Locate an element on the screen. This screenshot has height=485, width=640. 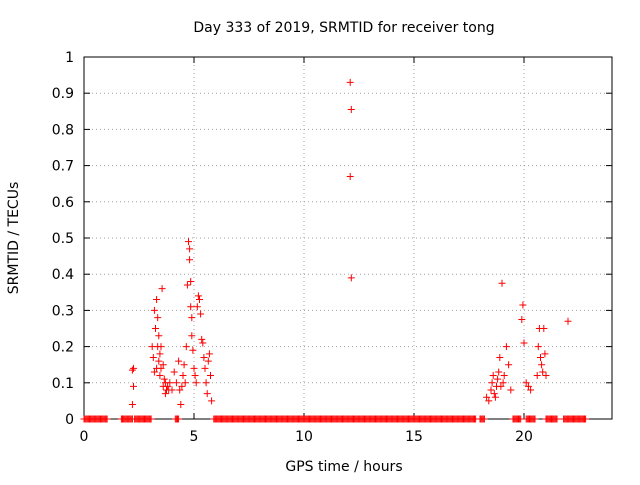
x-tick-label: 10 is located at coordinates (304, 437).